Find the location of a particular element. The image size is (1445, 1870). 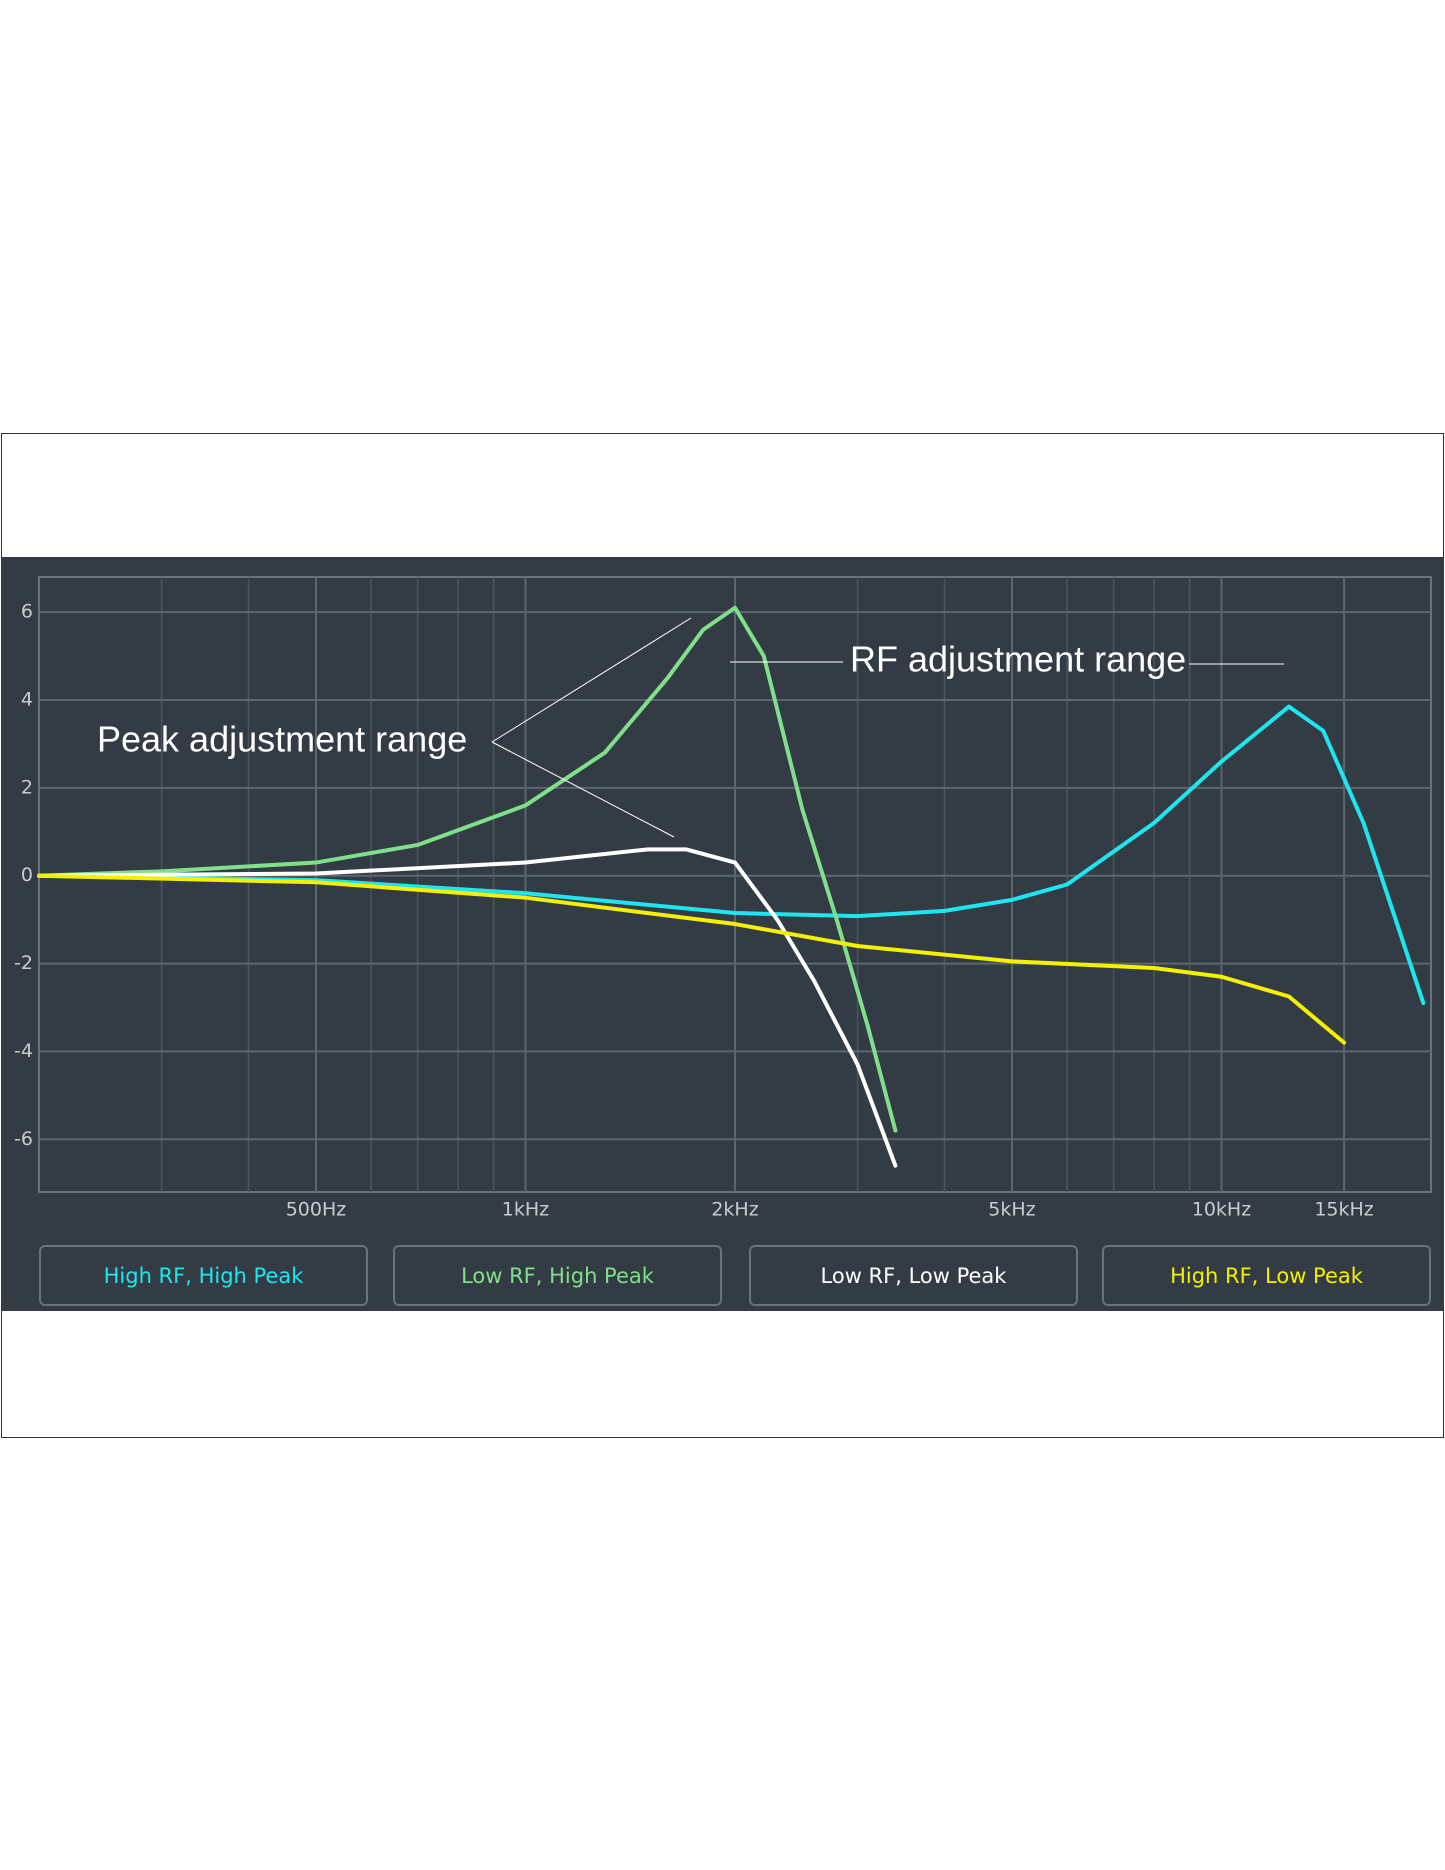

y-tick-label: 6 is located at coordinates (27, 612).